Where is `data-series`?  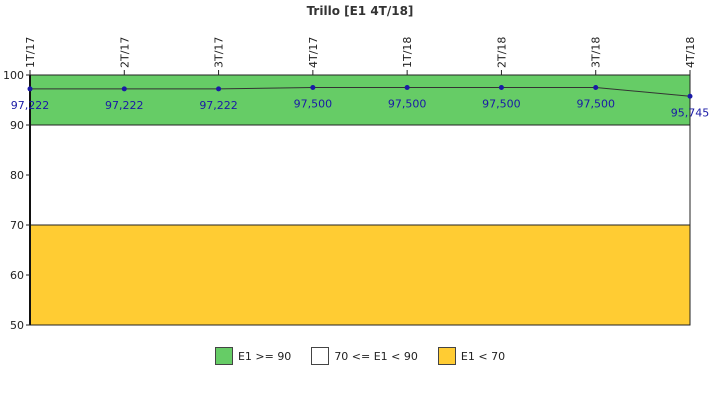
data-series is located at coordinates (360, 92).